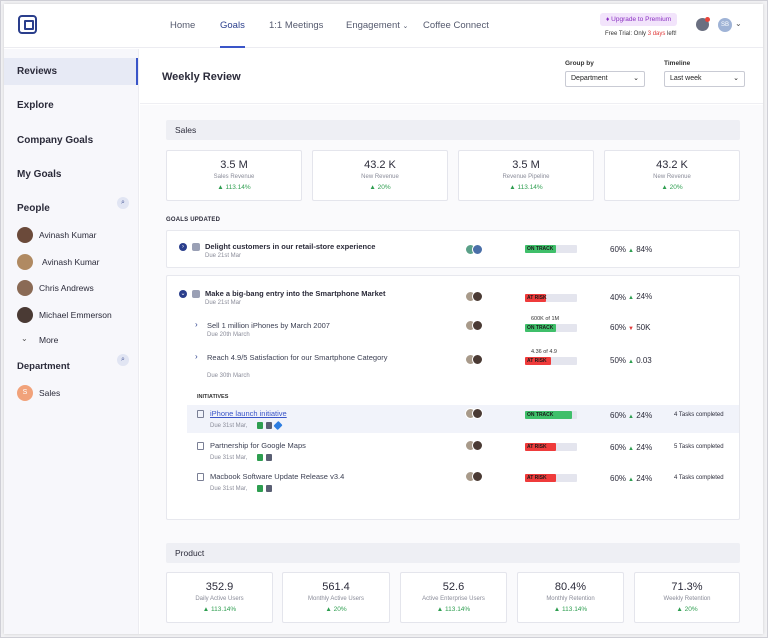 The width and height of the screenshot is (768, 638). I want to click on person-name: Michael Emmerson, so click(75, 315).